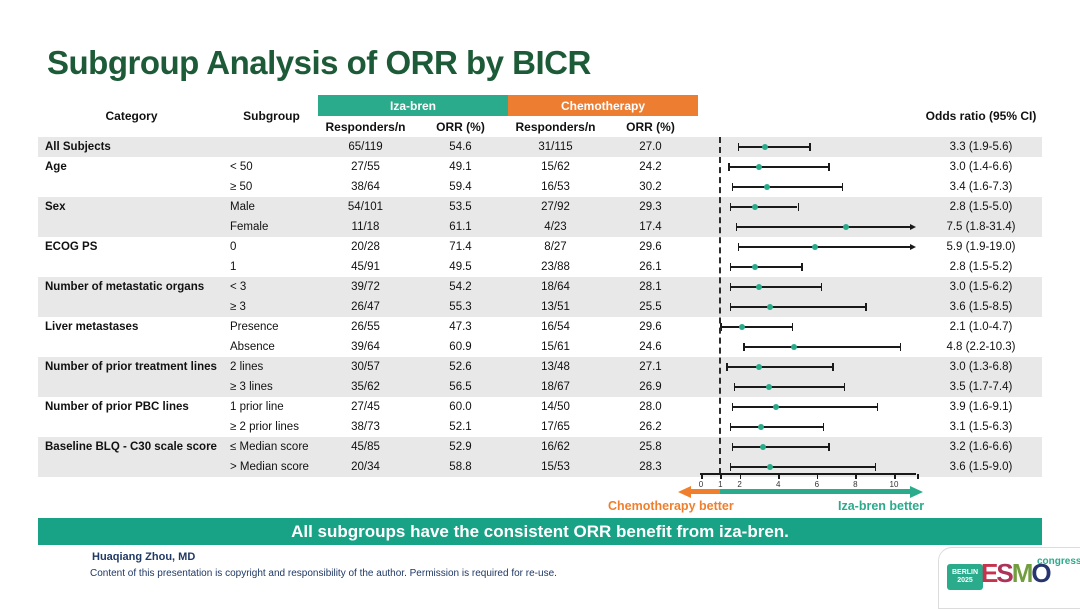 This screenshot has width=1080, height=609. What do you see at coordinates (881, 506) in the screenshot?
I see `iza-bren-better-label: Iza-bren better` at bounding box center [881, 506].